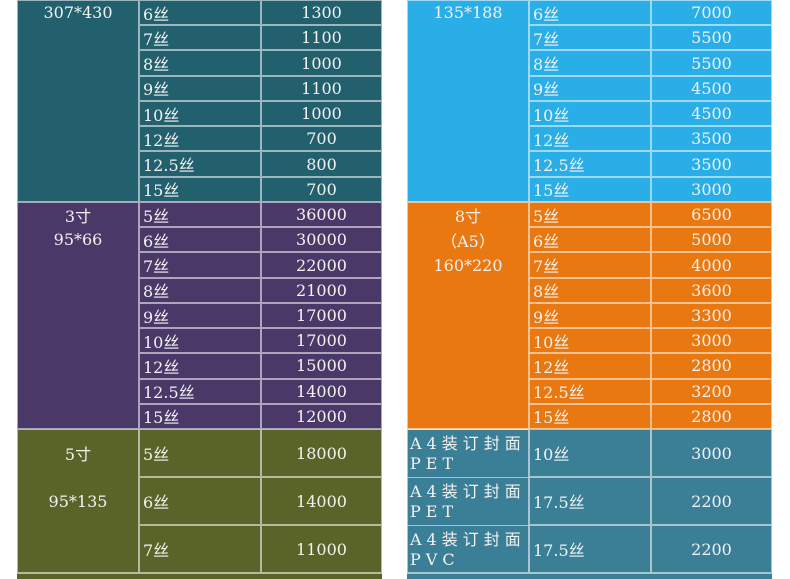 The height and width of the screenshot is (579, 790). I want to click on size-label: 3寸, so click(78, 216).